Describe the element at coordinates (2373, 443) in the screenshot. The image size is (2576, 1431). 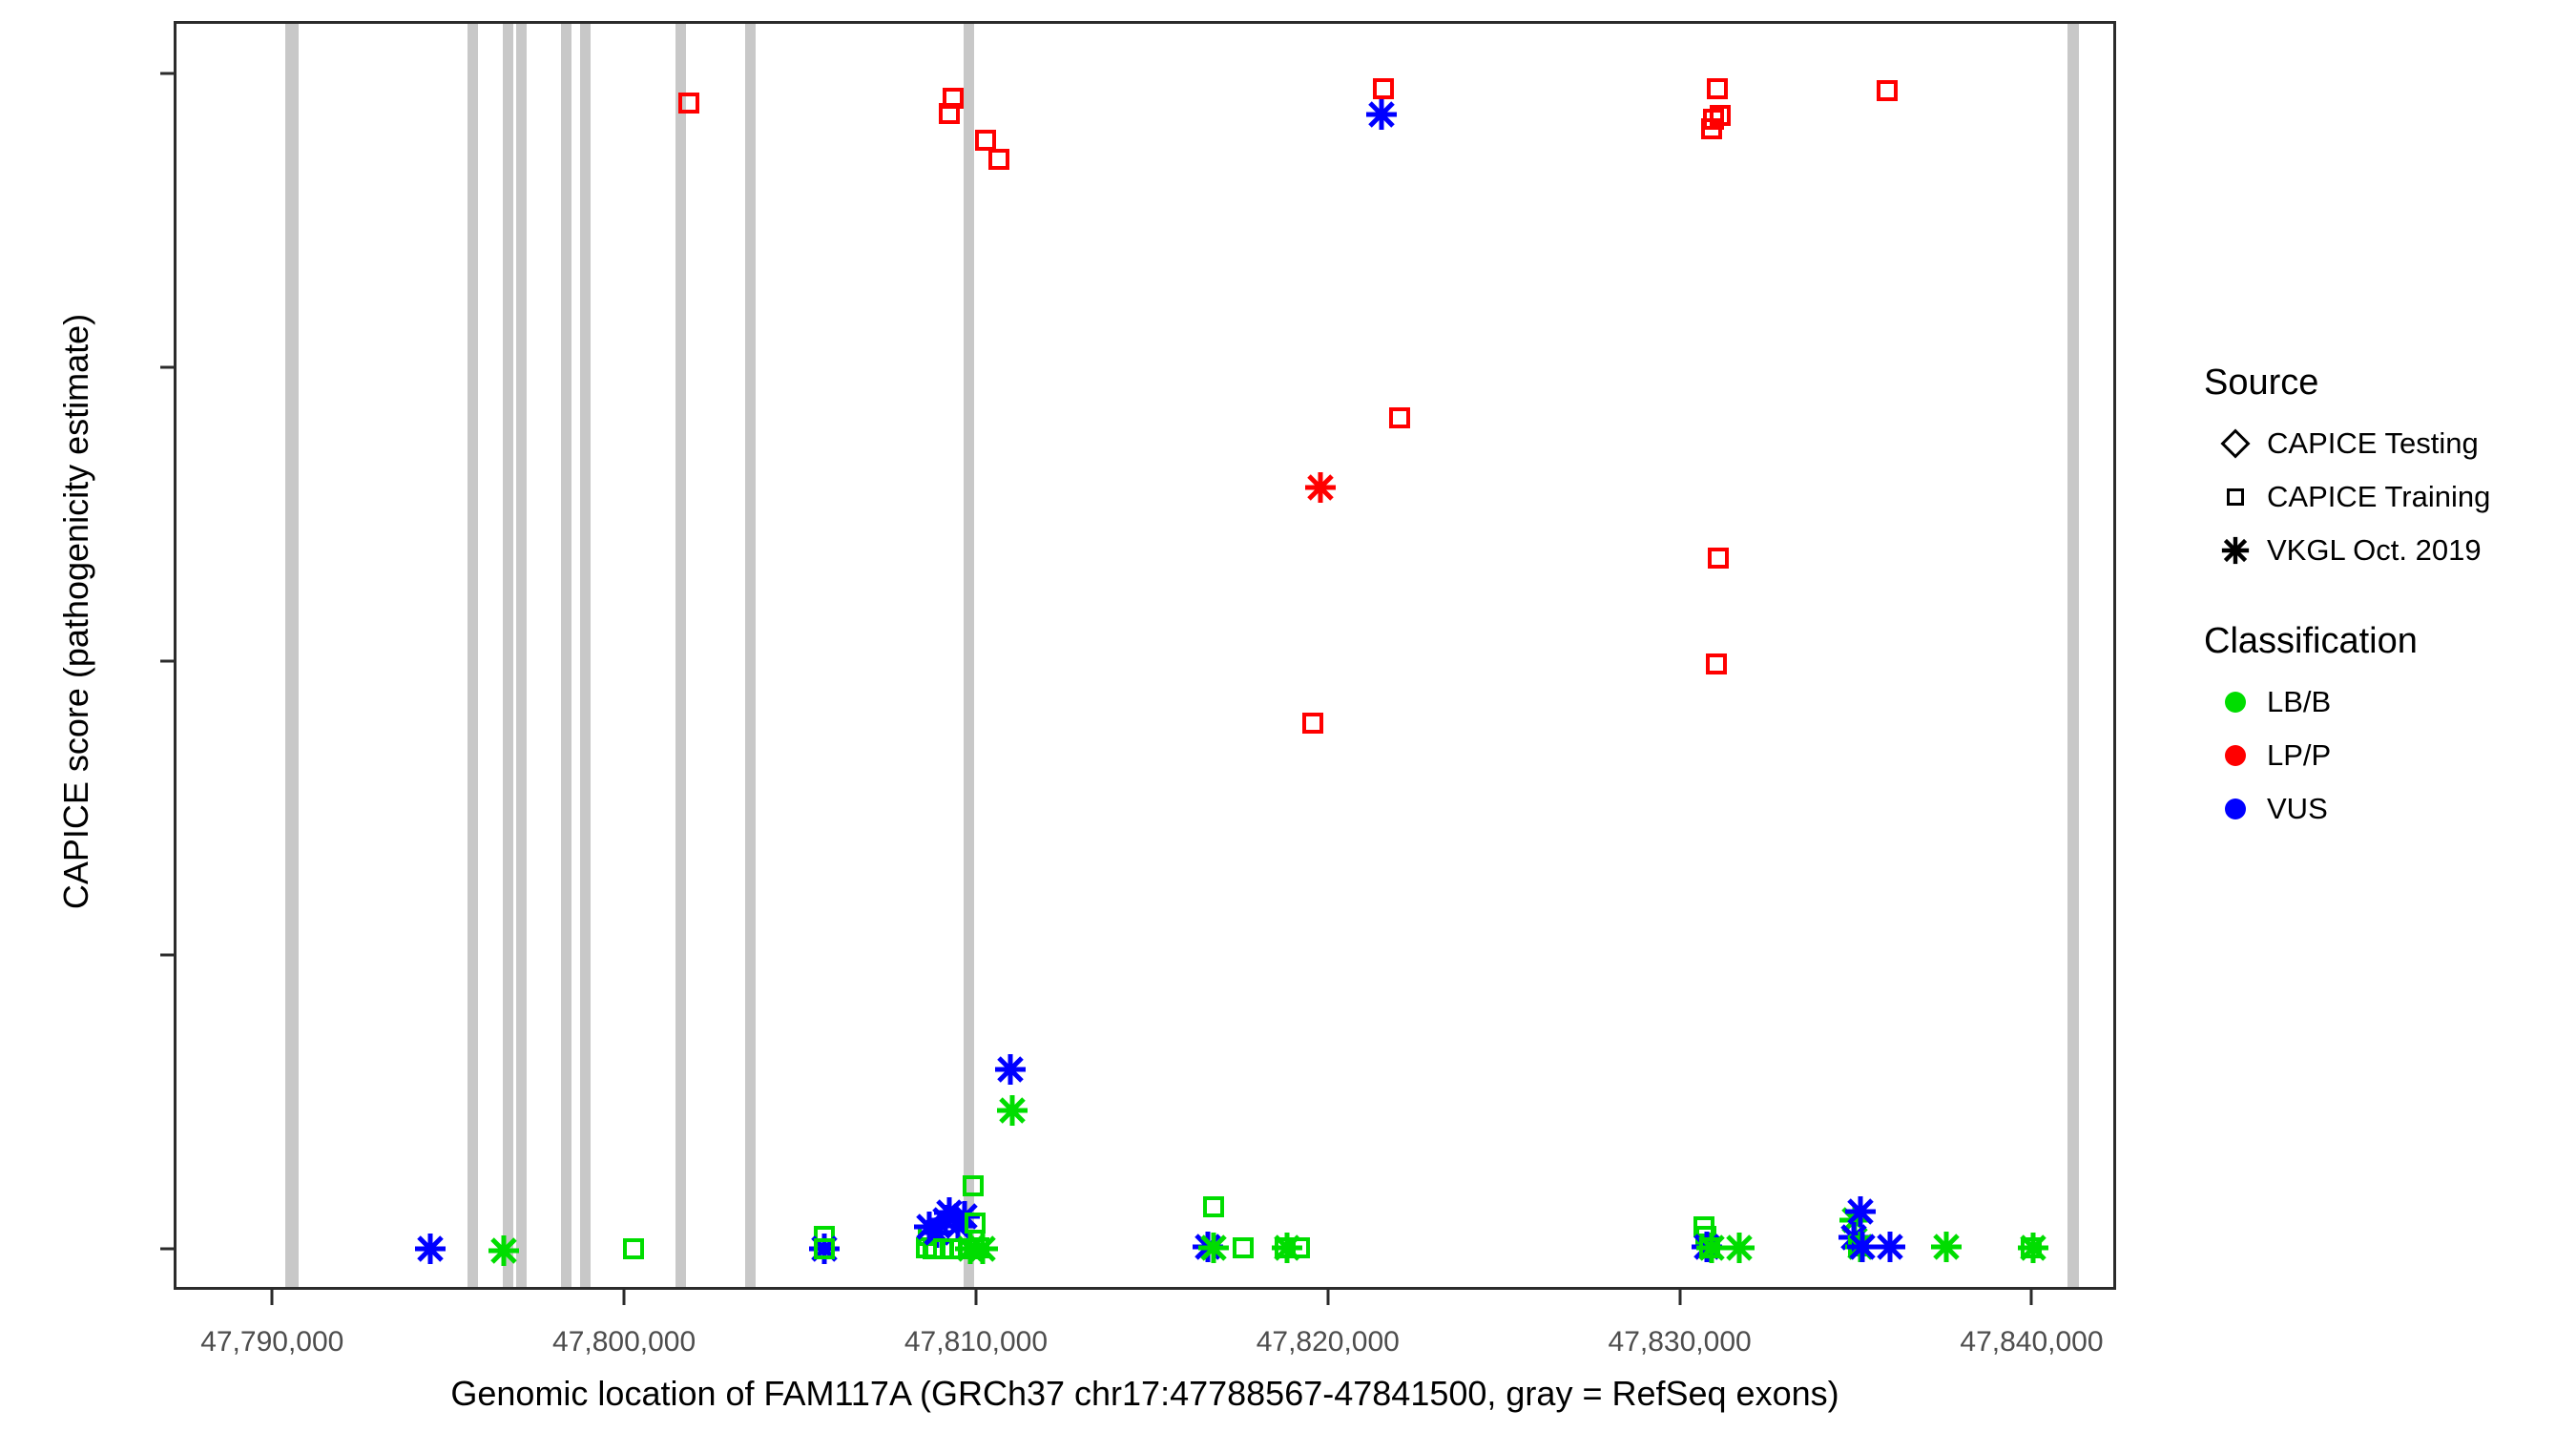
I see `legend-item-label: CAPICE Testing` at that location.